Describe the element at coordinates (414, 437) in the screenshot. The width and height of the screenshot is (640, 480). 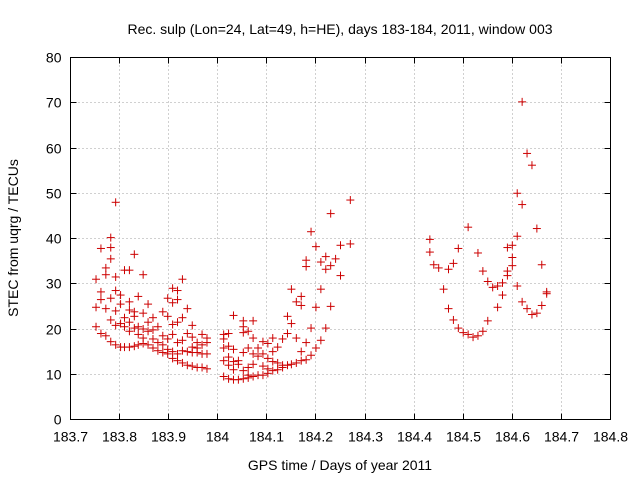
I see `x-tick-label: 184.4` at that location.